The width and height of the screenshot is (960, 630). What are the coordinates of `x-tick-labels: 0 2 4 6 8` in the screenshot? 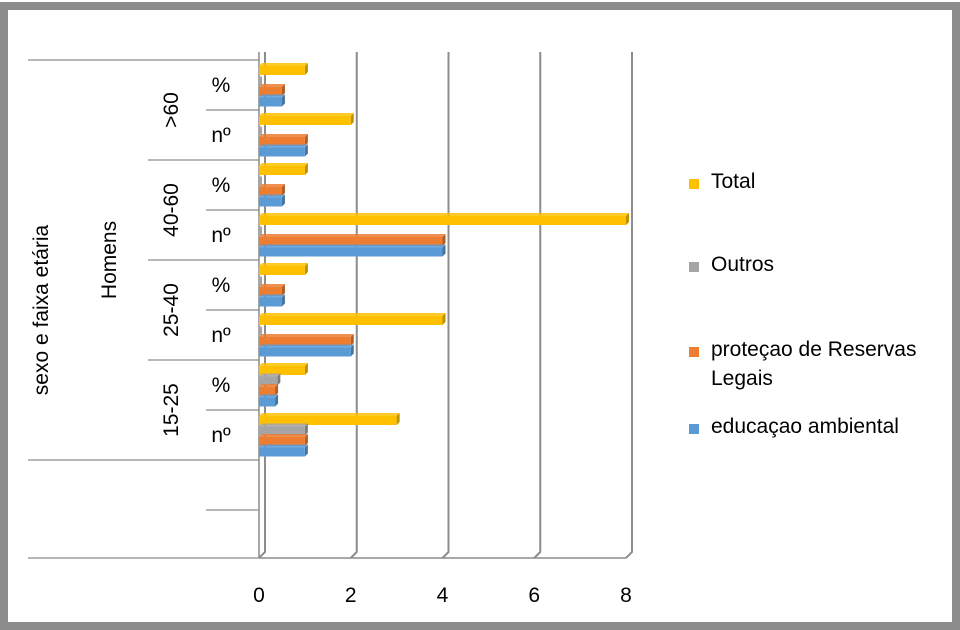 It's located at (442, 595).